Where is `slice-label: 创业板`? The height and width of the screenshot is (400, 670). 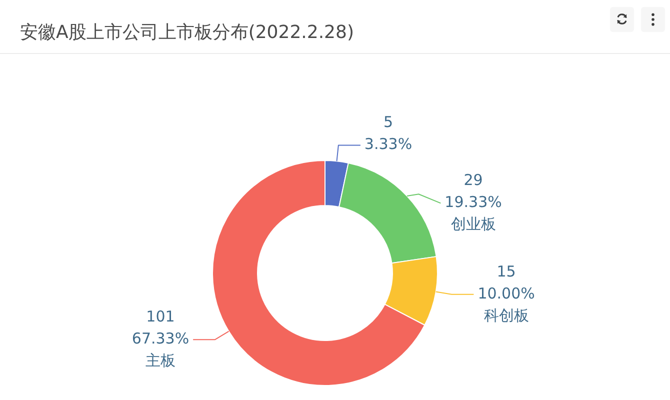
slice-label: 创业板 is located at coordinates (473, 224).